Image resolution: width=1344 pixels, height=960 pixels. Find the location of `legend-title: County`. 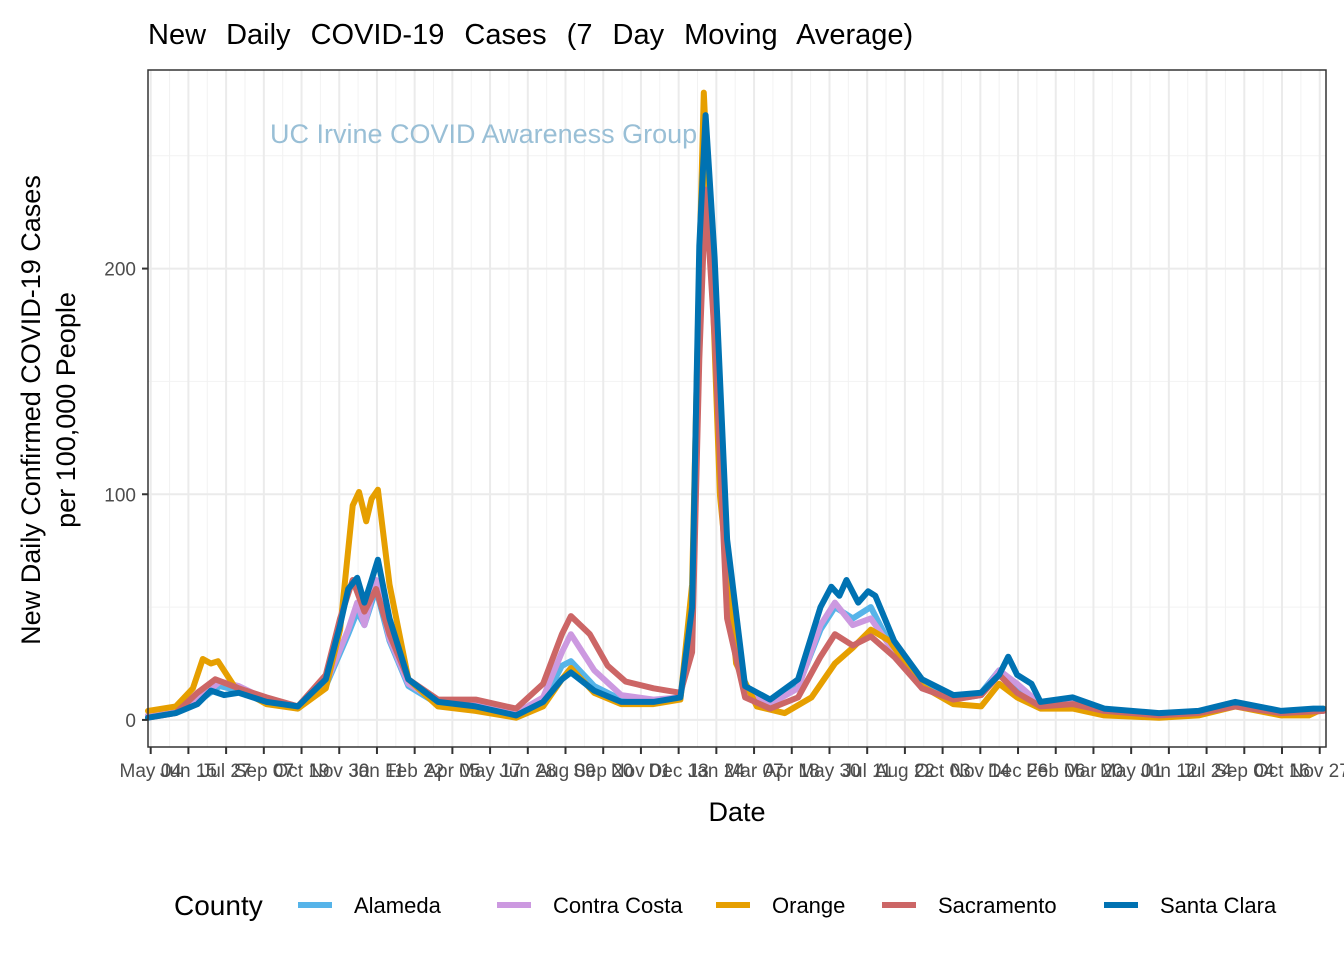

legend-title: County is located at coordinates (218, 905).